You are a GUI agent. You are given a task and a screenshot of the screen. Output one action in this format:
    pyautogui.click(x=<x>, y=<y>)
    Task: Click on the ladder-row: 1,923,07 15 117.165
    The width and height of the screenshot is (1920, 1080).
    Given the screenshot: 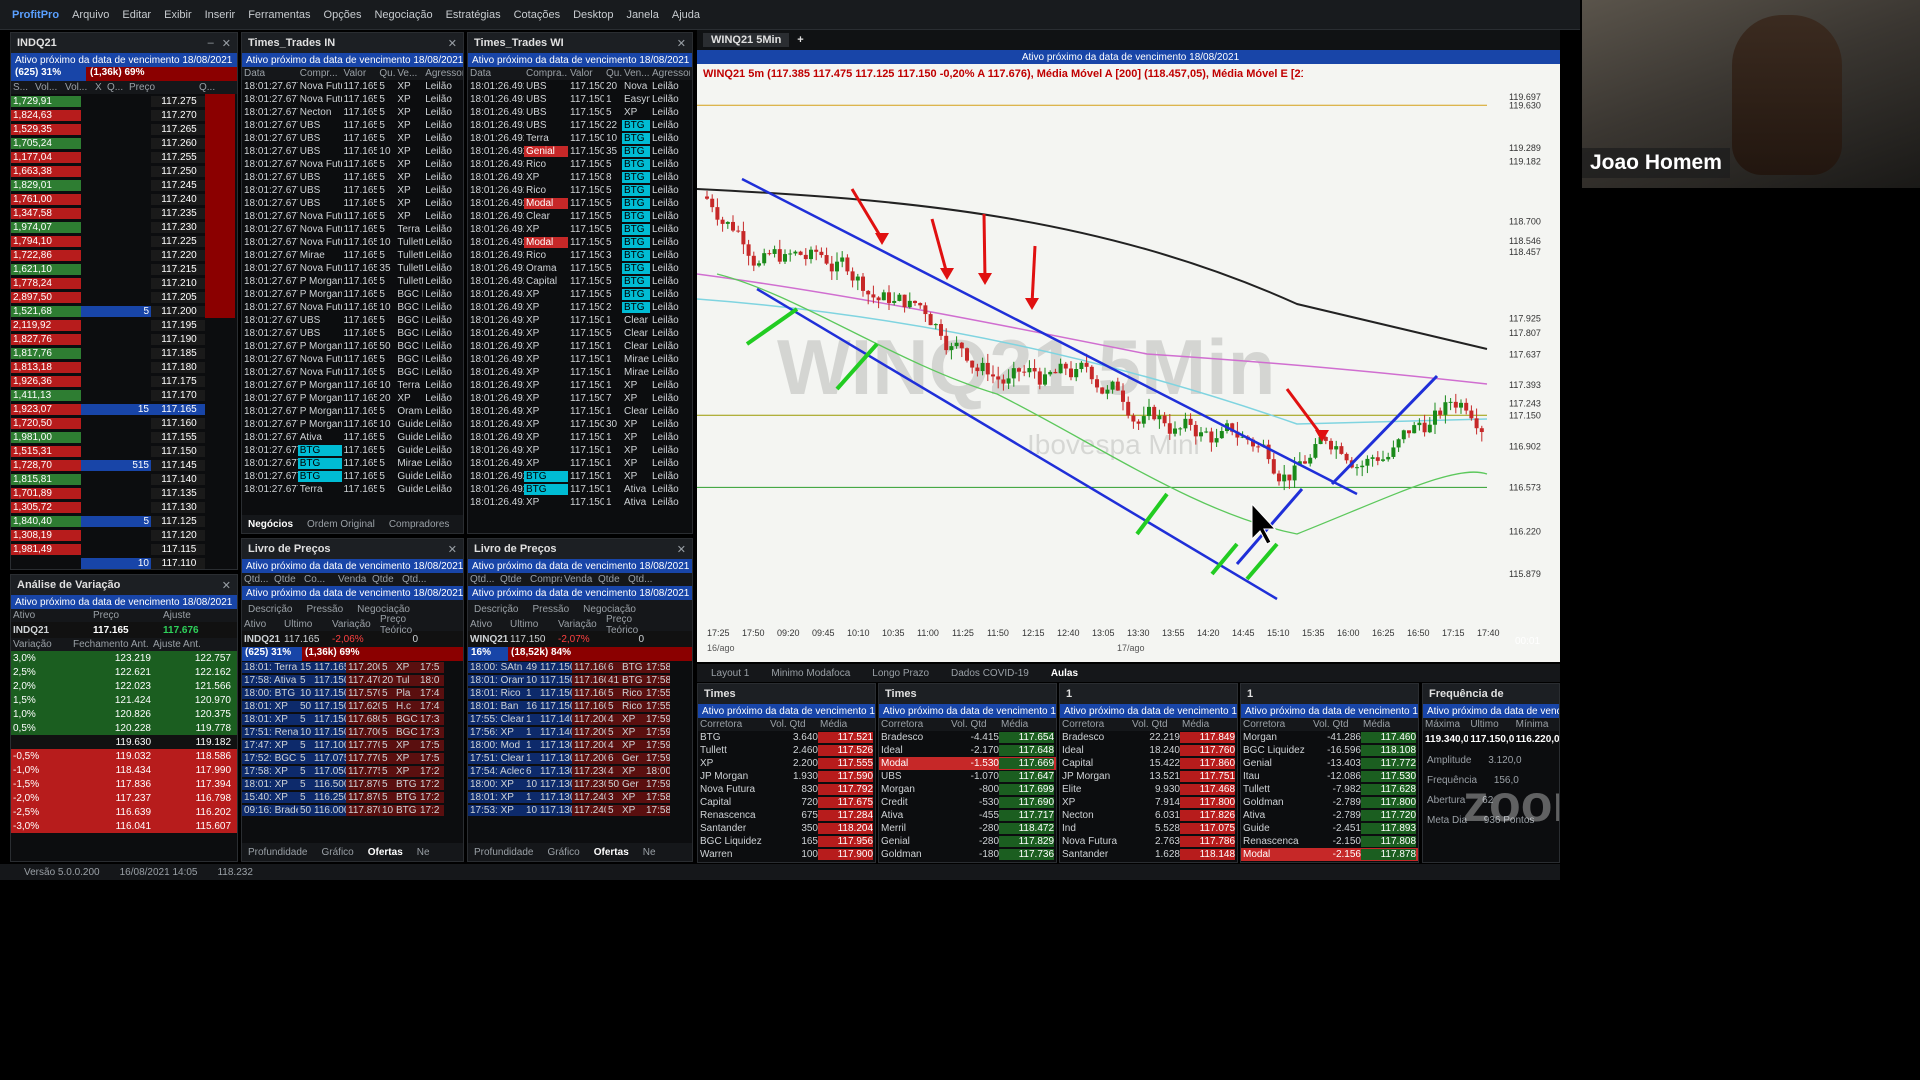 What is the action you would take?
    pyautogui.click(x=124, y=409)
    